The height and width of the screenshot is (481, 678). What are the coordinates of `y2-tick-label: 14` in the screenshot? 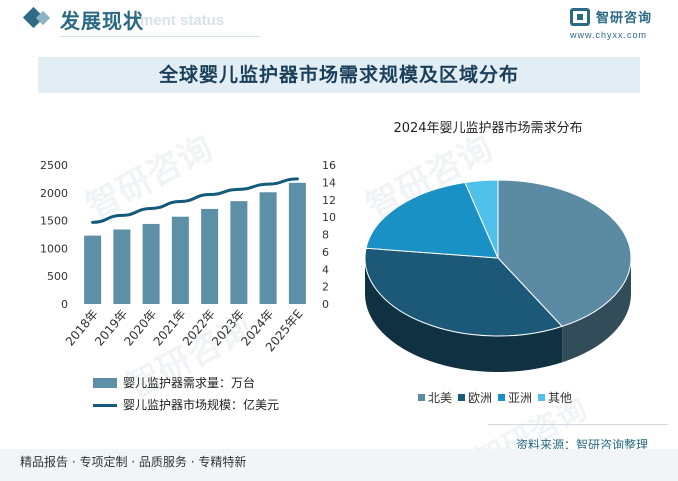 It's located at (329, 182).